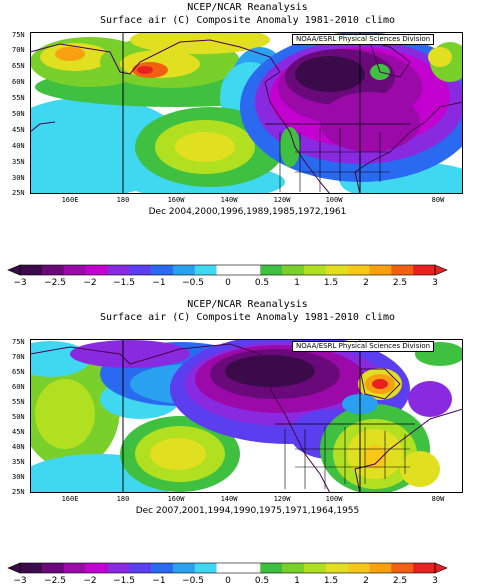 The width and height of the screenshot is (495, 588). What do you see at coordinates (247, 7) in the screenshot?
I see `panel-title-source: NCEP/NCAR Reanalysis` at bounding box center [247, 7].